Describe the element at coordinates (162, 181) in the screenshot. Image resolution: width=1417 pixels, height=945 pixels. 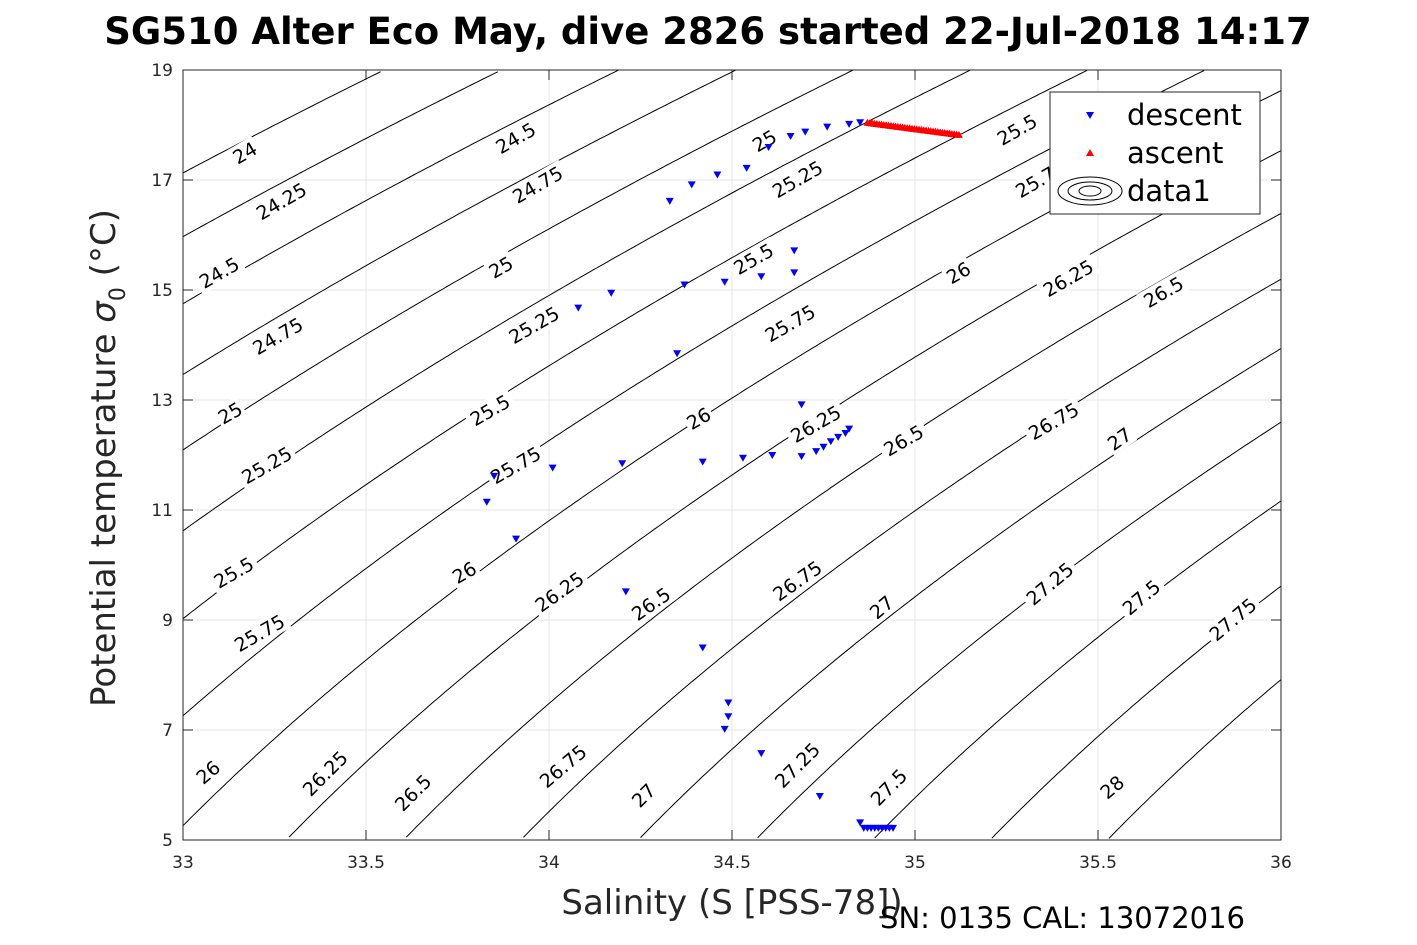
I see `y-tick-label: 17` at that location.